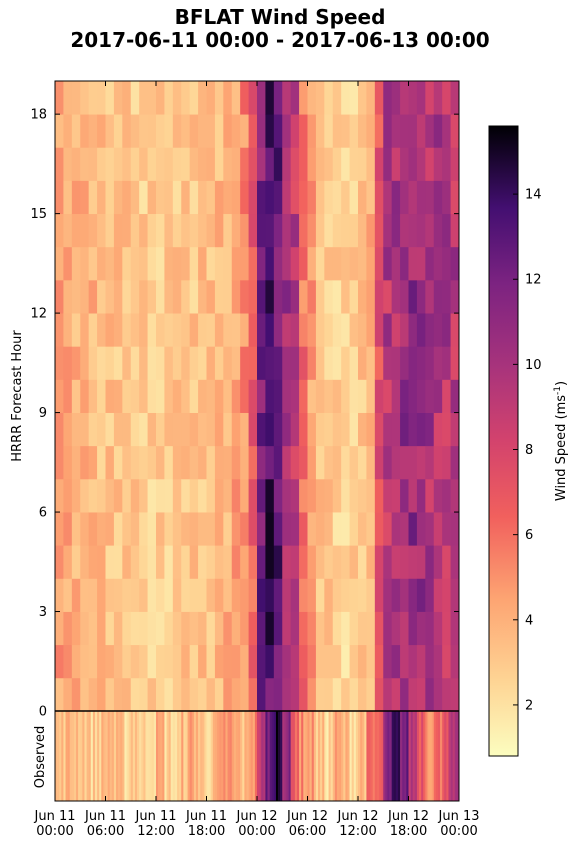 This screenshot has width=581, height=847. I want to click on colorbar-label-sup: -1, so click(558, 390).